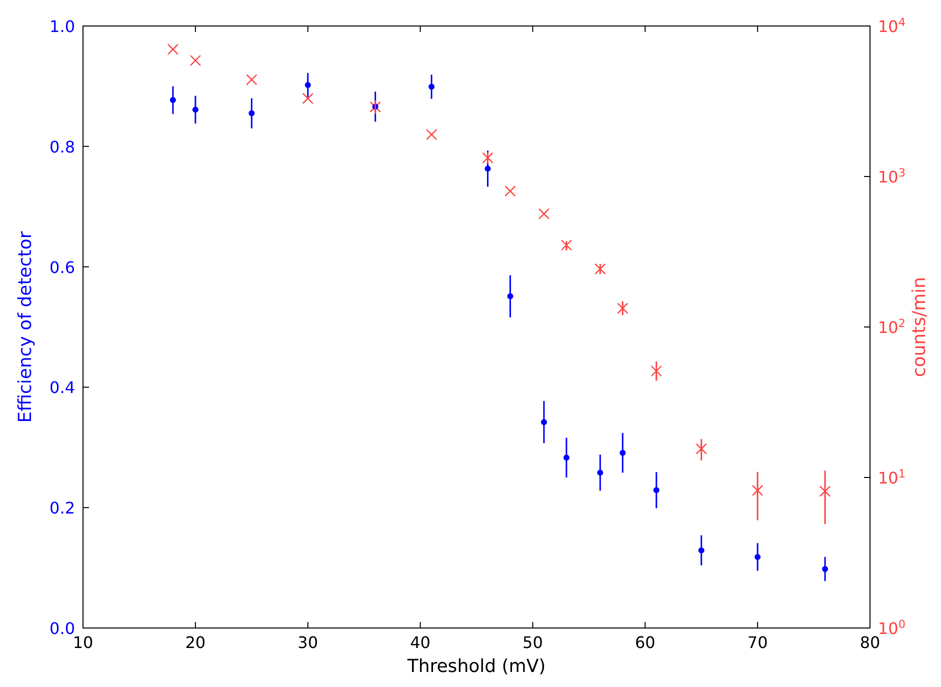  I want to click on y2-tick-label: 10$^{3}$, so click(892, 176).